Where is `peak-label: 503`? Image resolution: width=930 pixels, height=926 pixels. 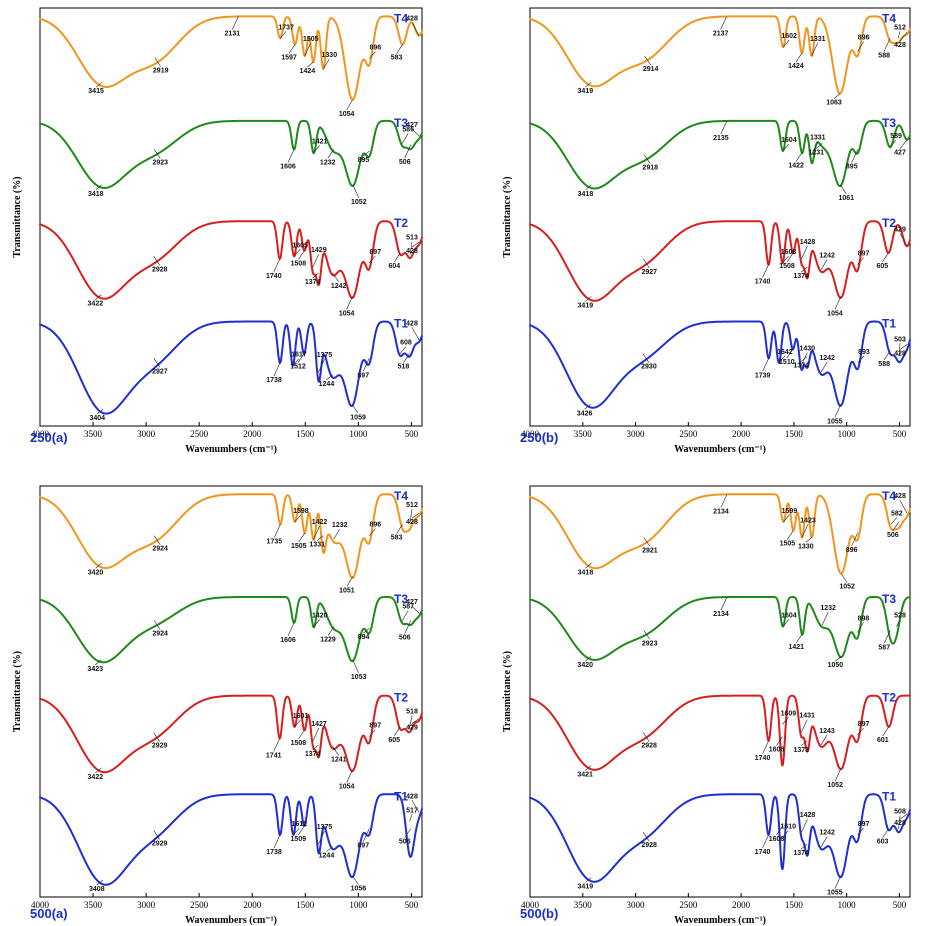 peak-label: 503 is located at coordinates (900, 339).